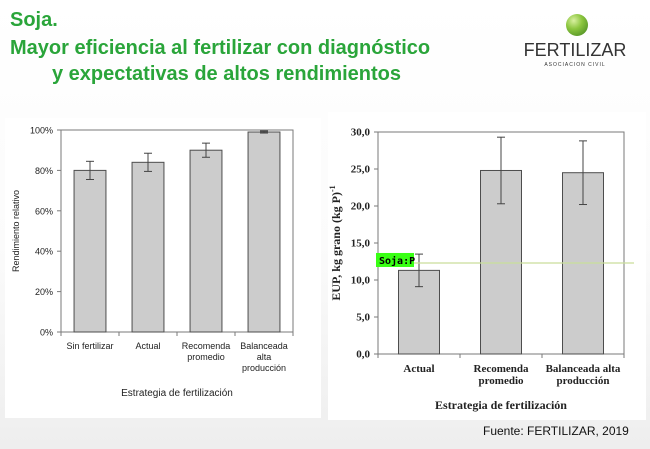  I want to click on y-tick-label: 60%, so click(44, 211).